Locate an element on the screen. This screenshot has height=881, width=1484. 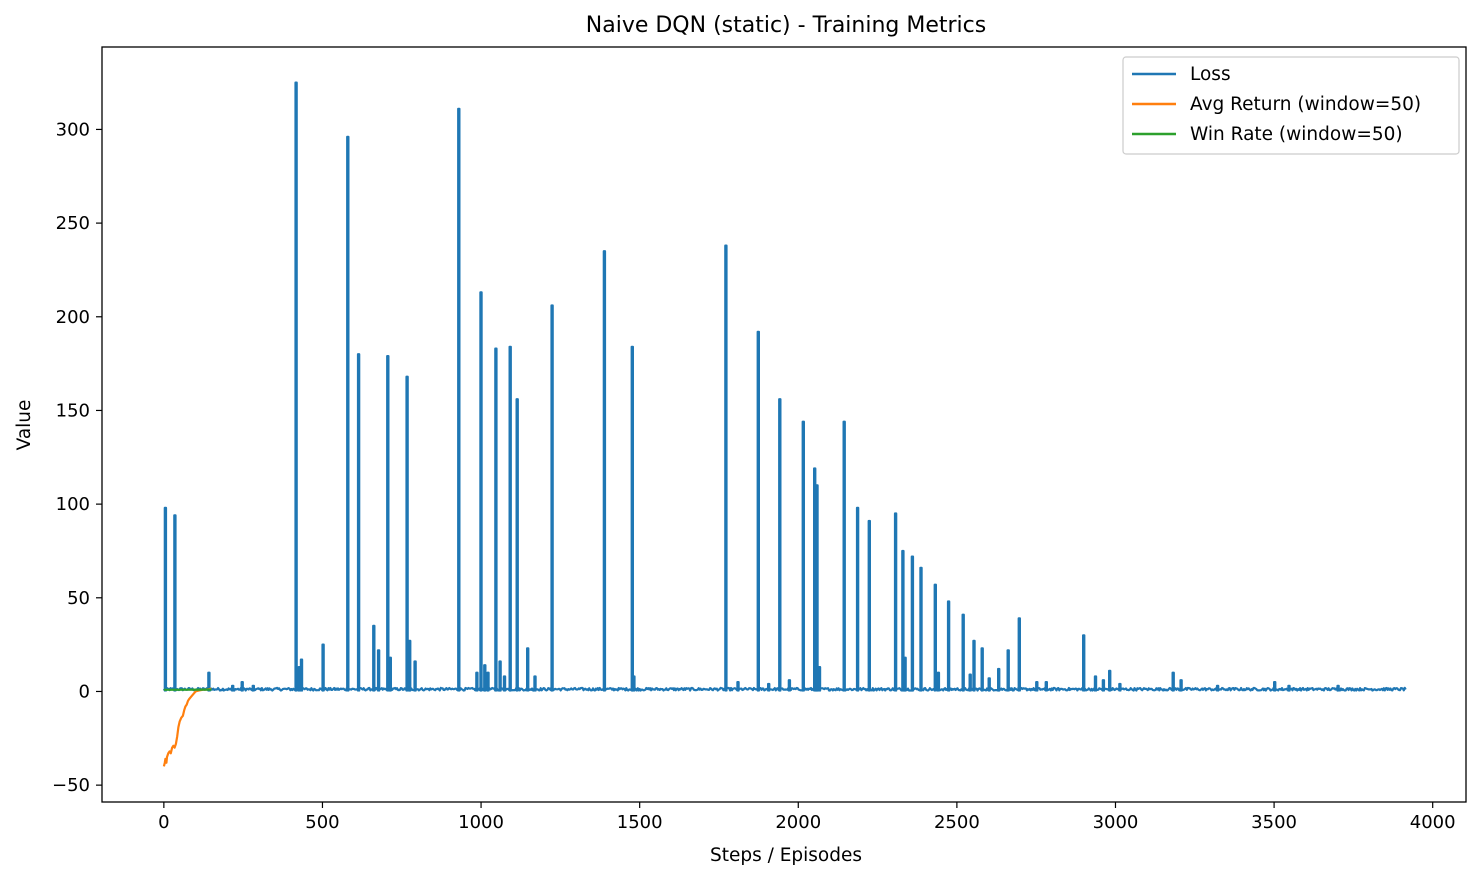
x-tick-label: 1000 is located at coordinates (481, 822).